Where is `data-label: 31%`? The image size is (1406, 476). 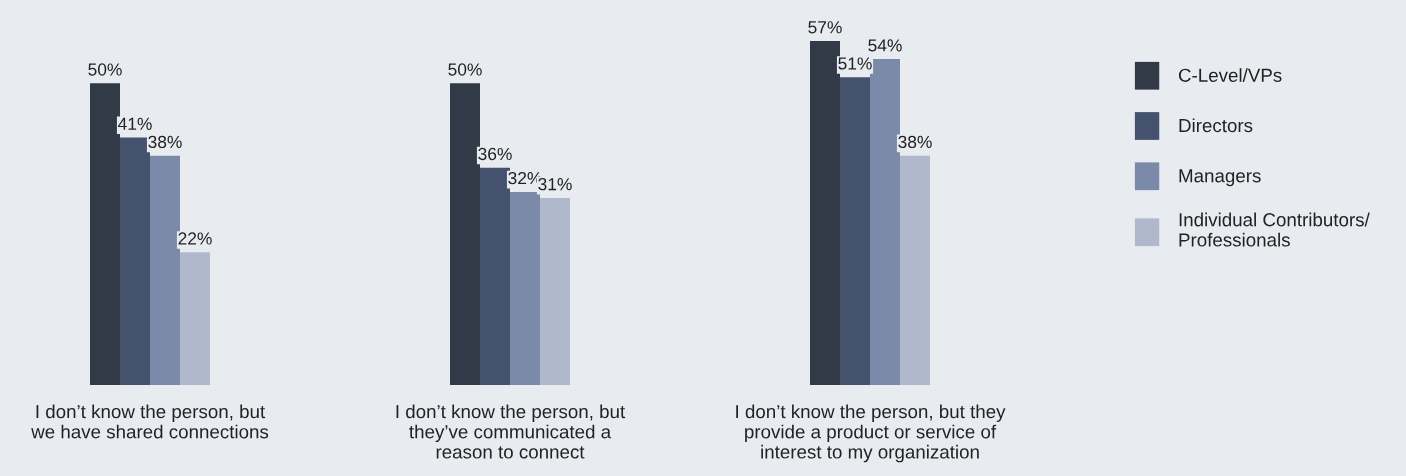
data-label: 31% is located at coordinates (555, 184).